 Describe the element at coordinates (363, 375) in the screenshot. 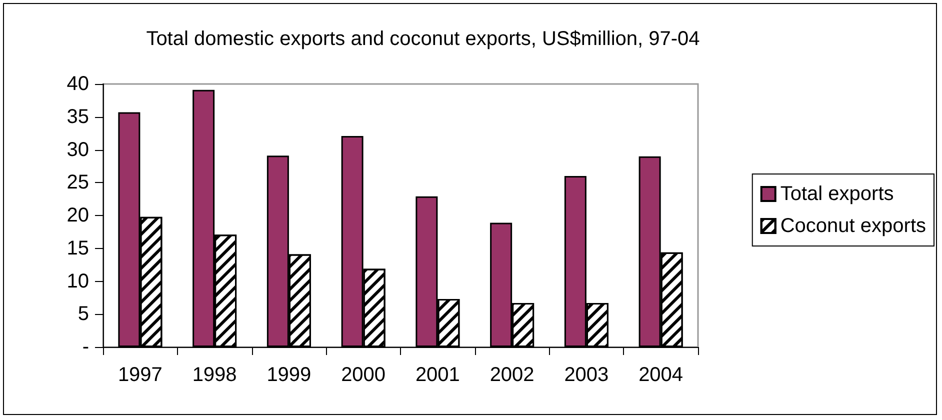

I see `x-tick-label: 2000` at that location.